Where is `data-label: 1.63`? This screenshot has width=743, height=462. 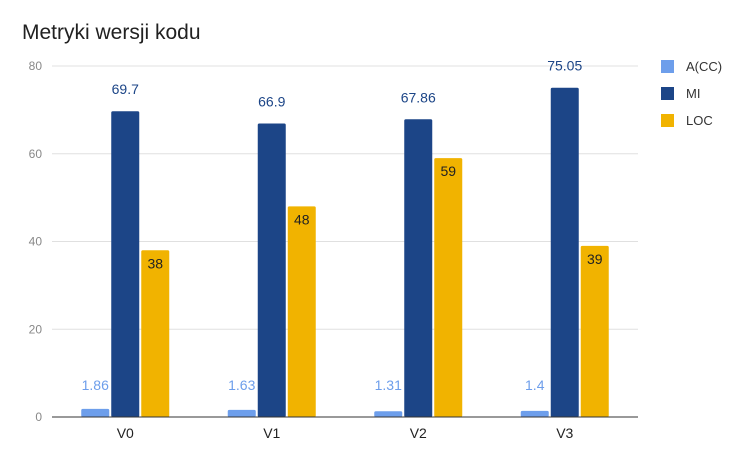
data-label: 1.63 is located at coordinates (241, 385).